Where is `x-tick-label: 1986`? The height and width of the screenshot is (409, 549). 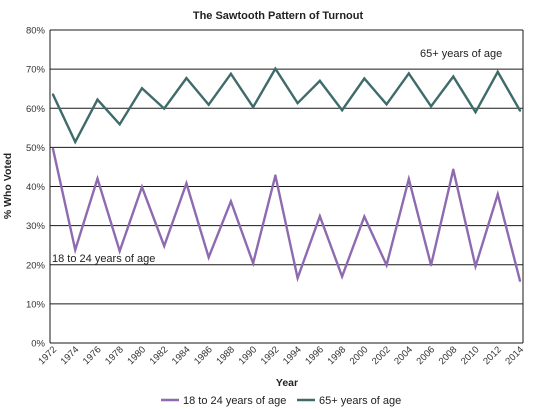
x-tick-label: 1986 is located at coordinates (203, 355).